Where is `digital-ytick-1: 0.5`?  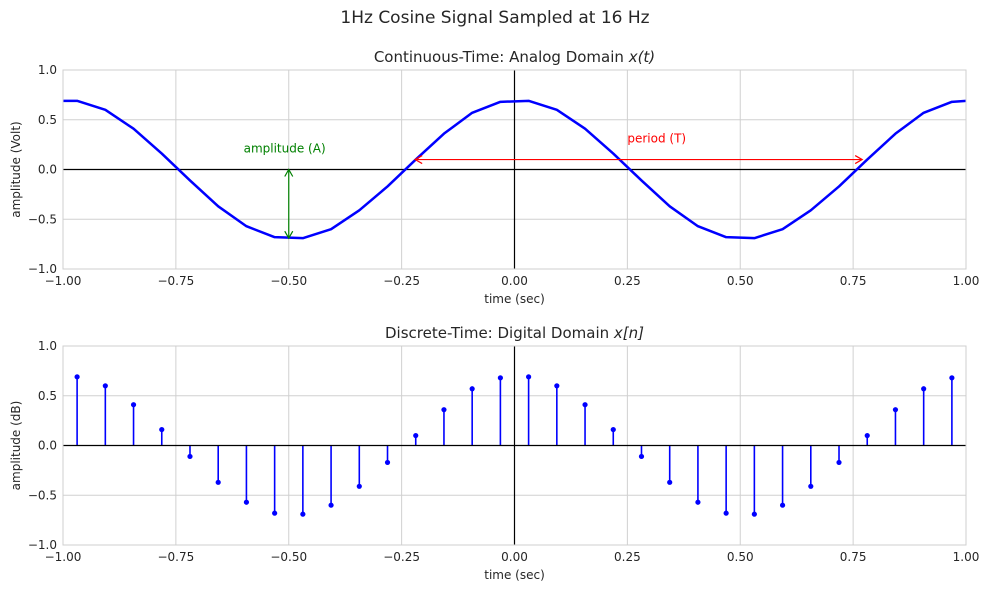
digital-ytick-1: 0.5 is located at coordinates (47, 396).